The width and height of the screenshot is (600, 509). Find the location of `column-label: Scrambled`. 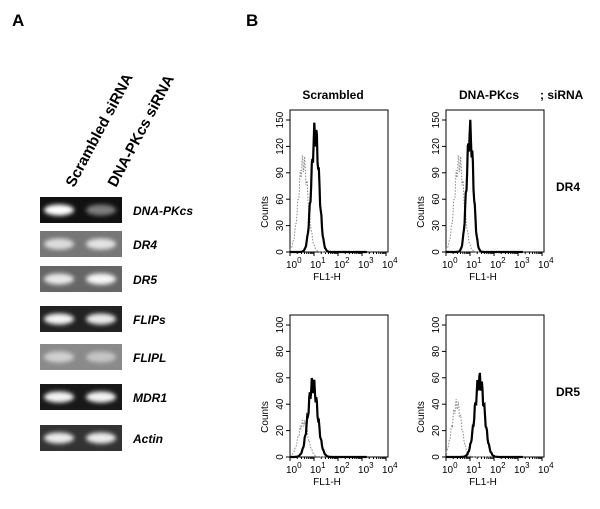

column-label: Scrambled is located at coordinates (332, 95).